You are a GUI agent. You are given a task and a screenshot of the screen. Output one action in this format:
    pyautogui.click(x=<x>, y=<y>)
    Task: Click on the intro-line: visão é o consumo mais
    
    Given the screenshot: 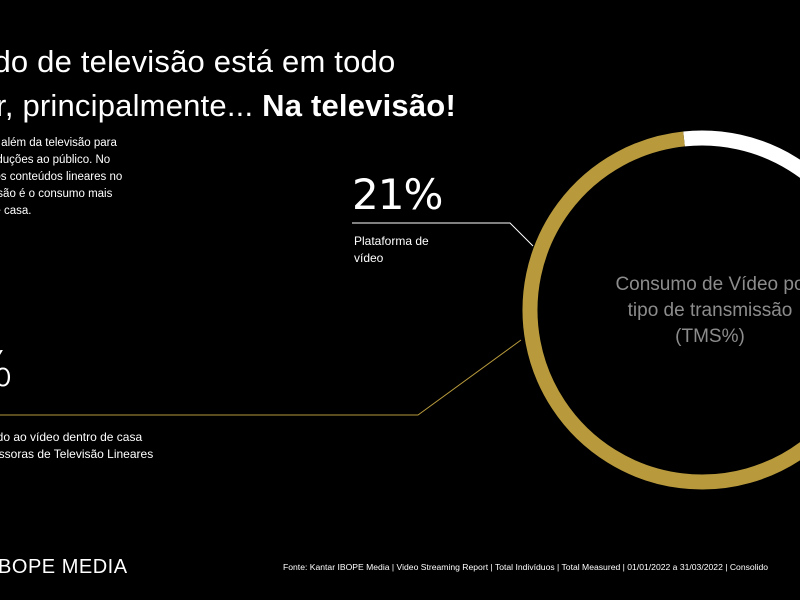 What is the action you would take?
    pyautogui.click(x=56, y=194)
    